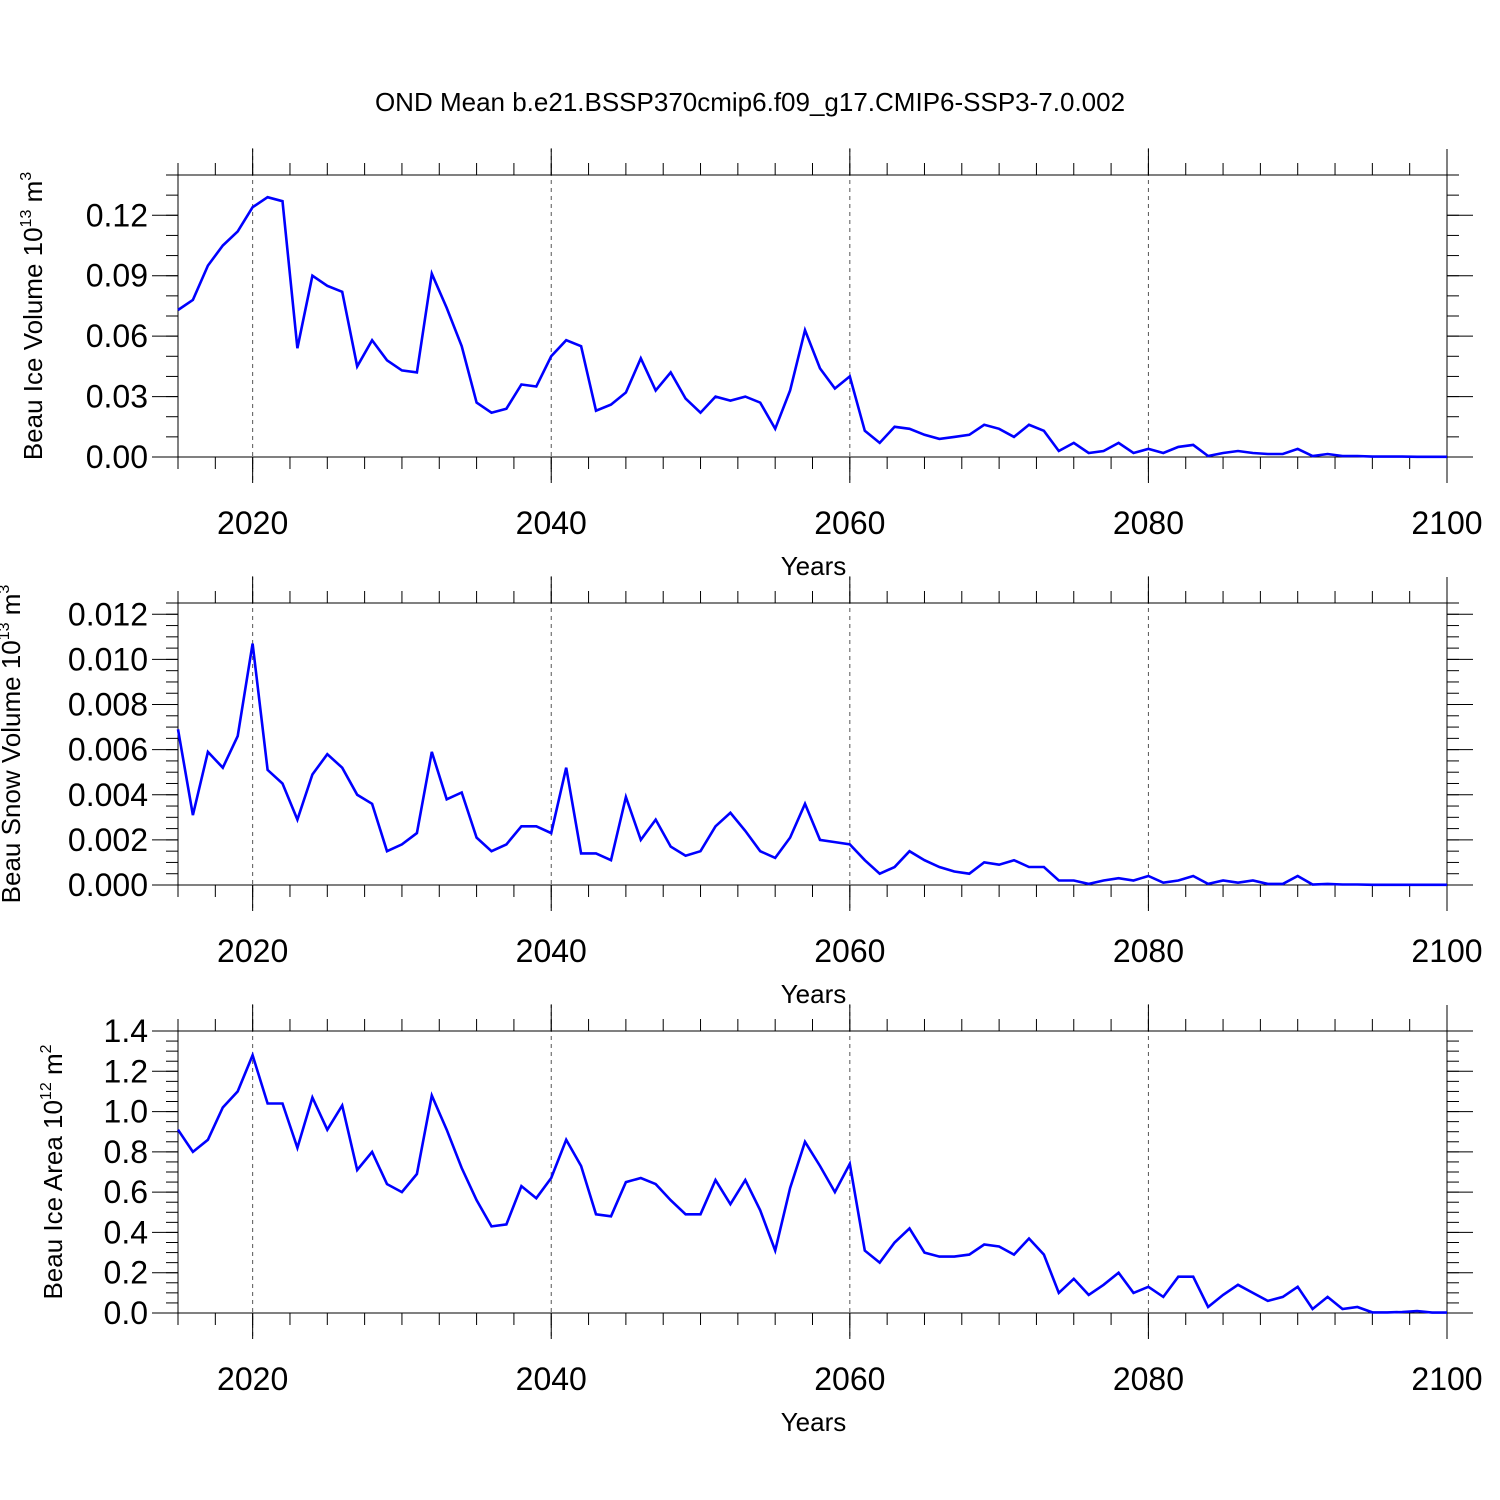 The width and height of the screenshot is (1500, 1500). I want to click on y-tick-label: 0.0, so click(126, 1313).